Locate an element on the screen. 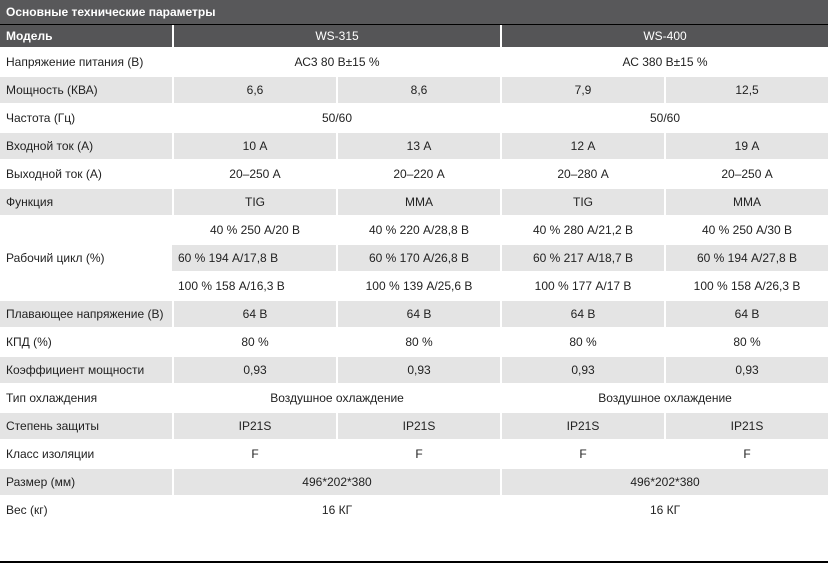 This screenshot has height=564, width=828. cell: 12 А is located at coordinates (582, 147).